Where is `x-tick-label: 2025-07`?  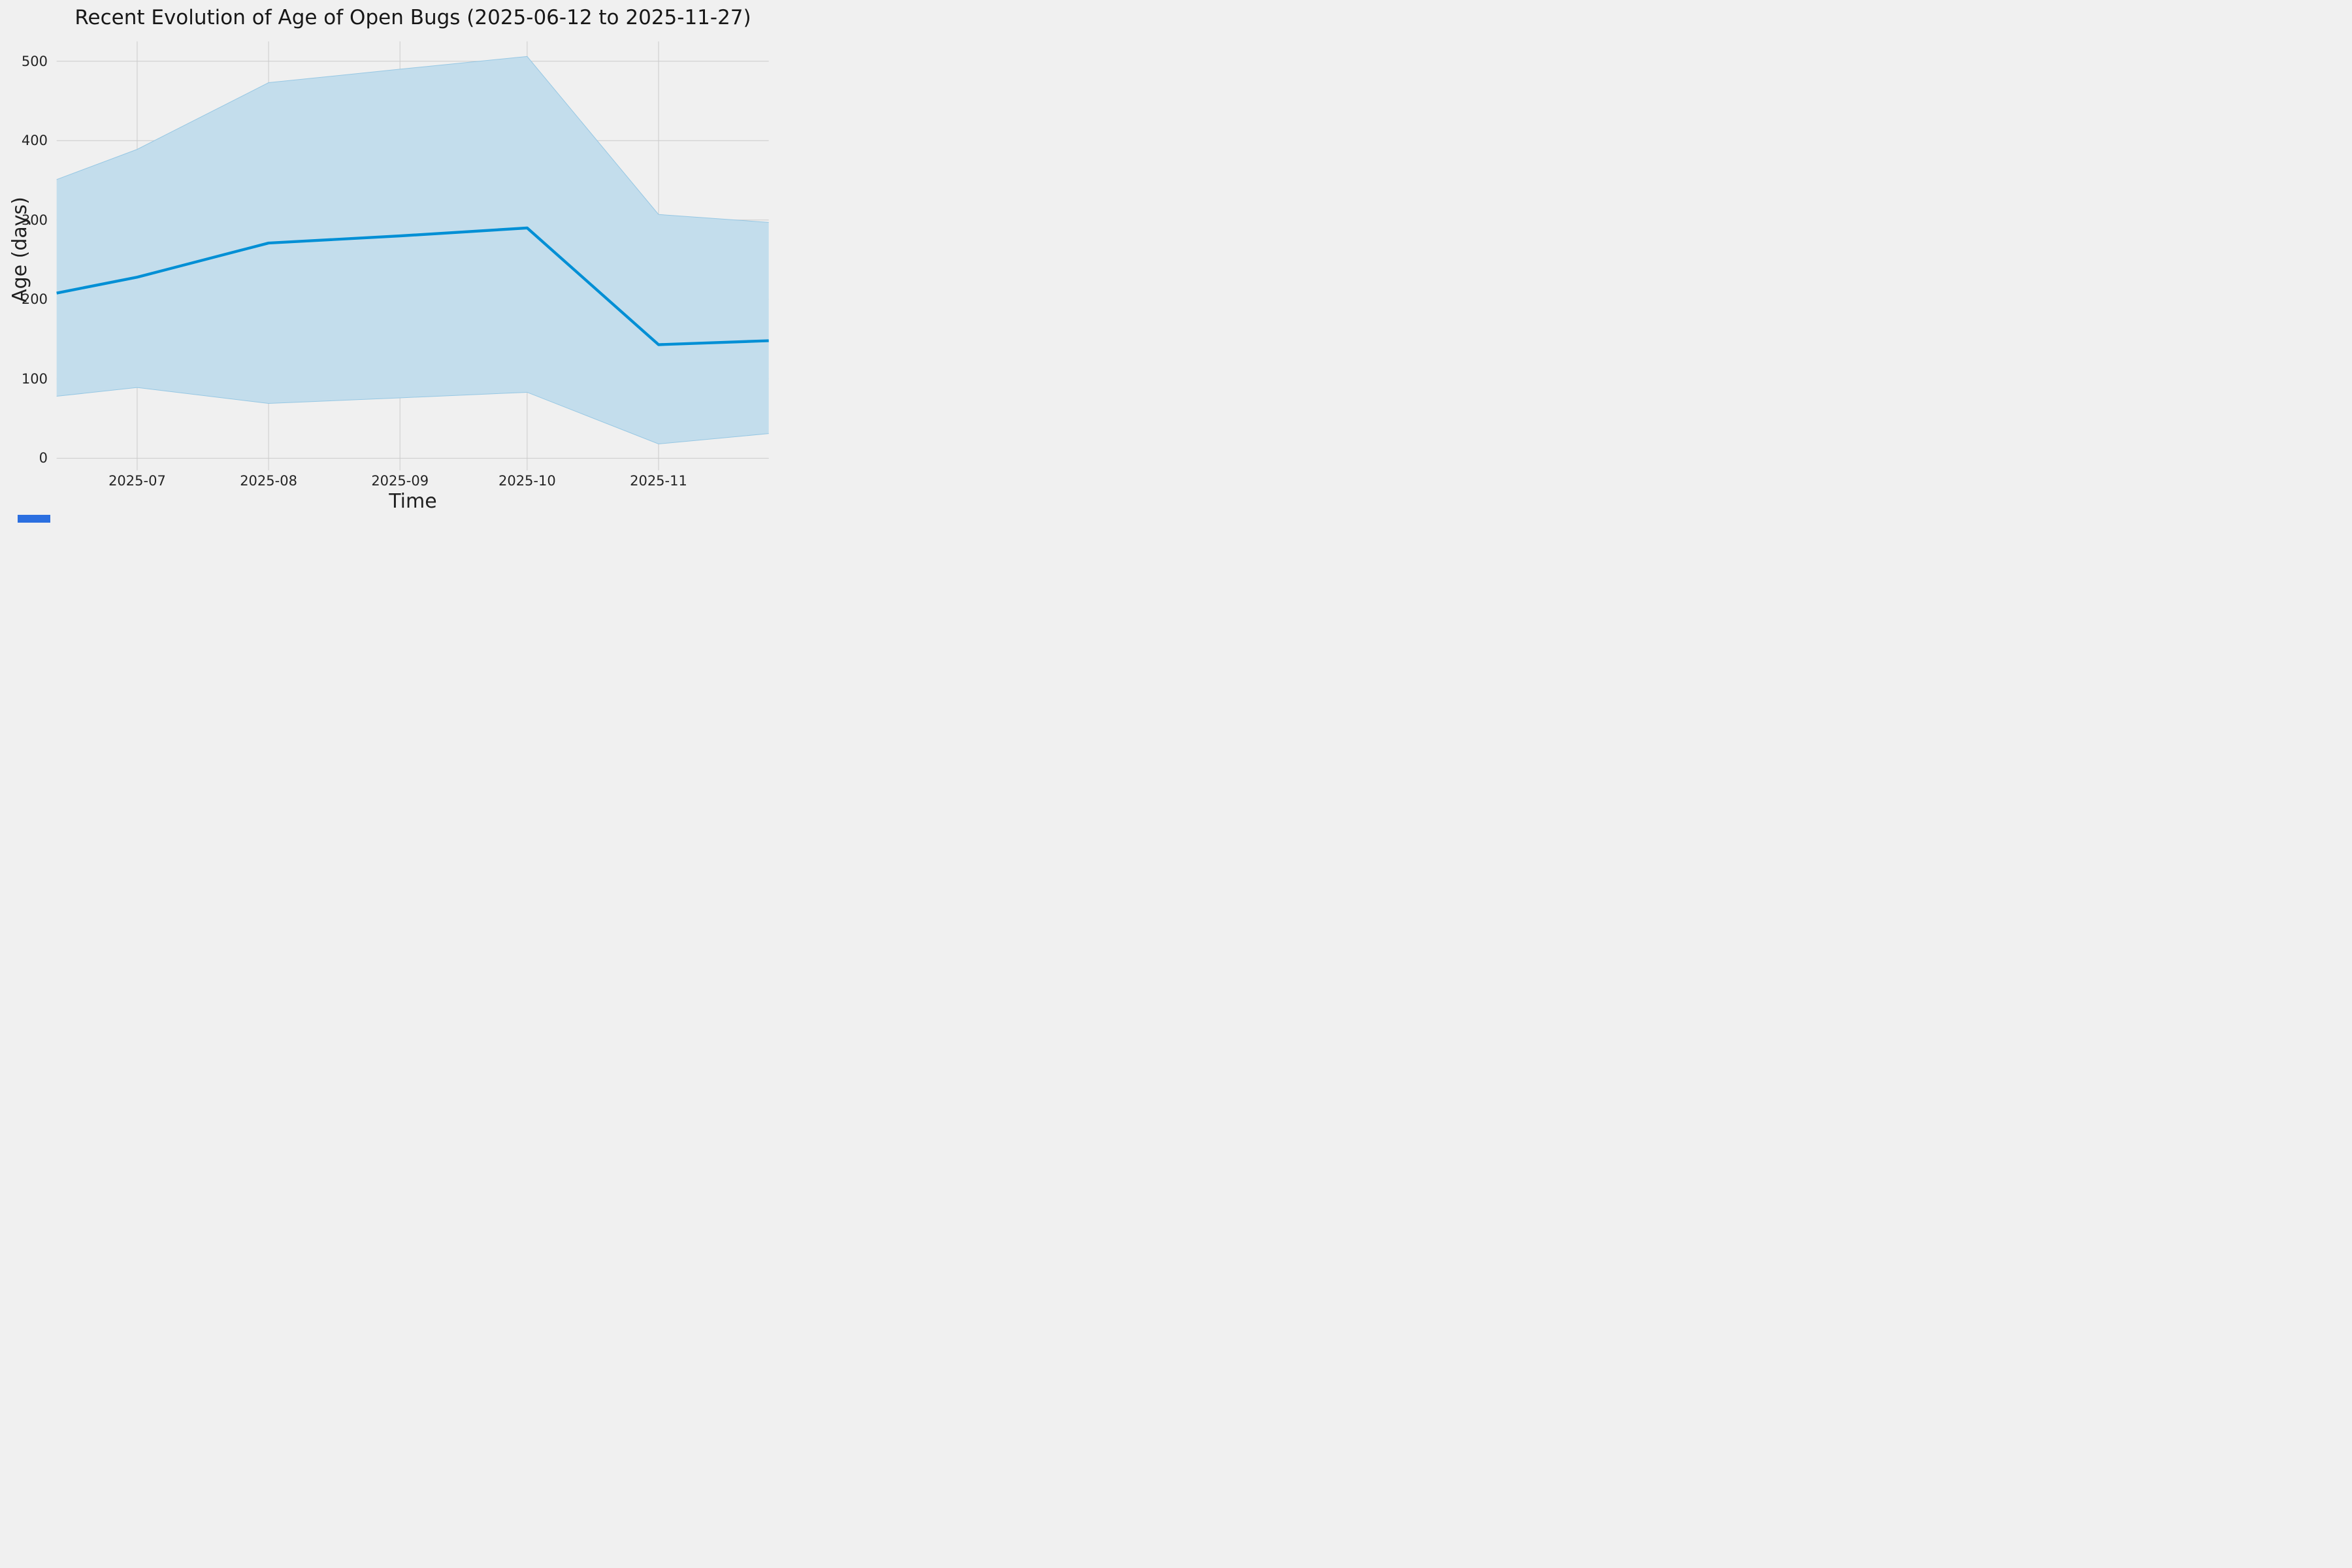 x-tick-label: 2025-07 is located at coordinates (137, 481).